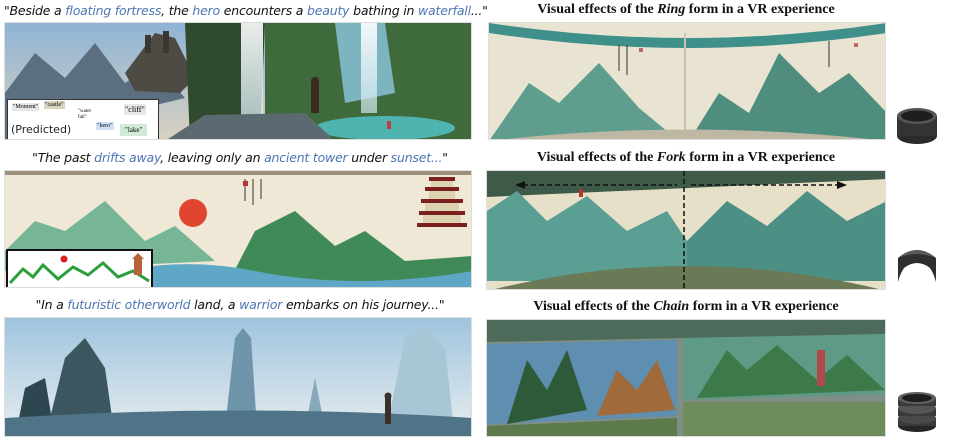 Image resolution: width=955 pixels, height=440 pixels. What do you see at coordinates (363, 304) in the screenshot?
I see `caption-text: embarks on his journey..."` at bounding box center [363, 304].